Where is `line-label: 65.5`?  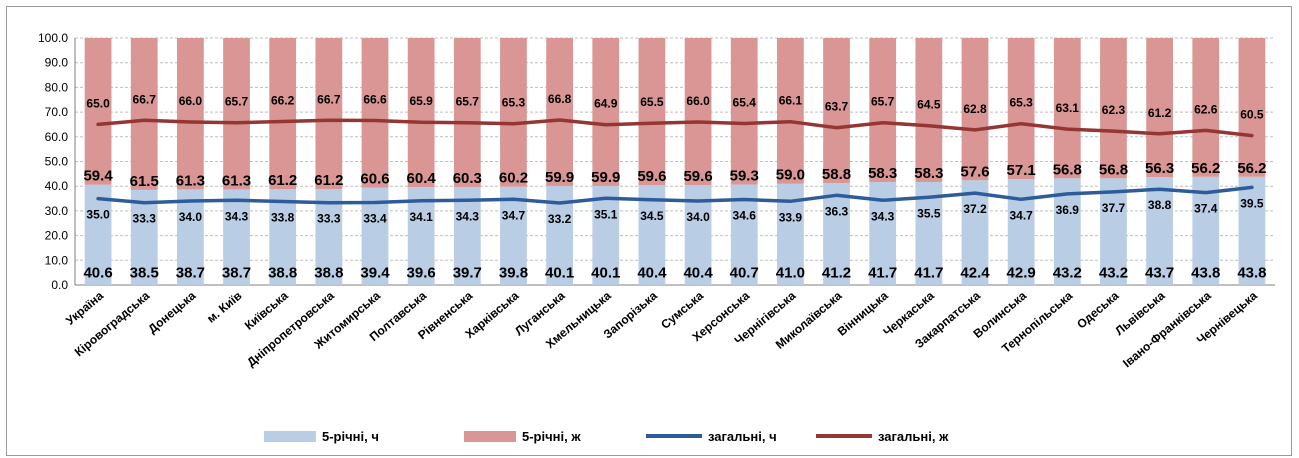 line-label: 65.5 is located at coordinates (652, 102).